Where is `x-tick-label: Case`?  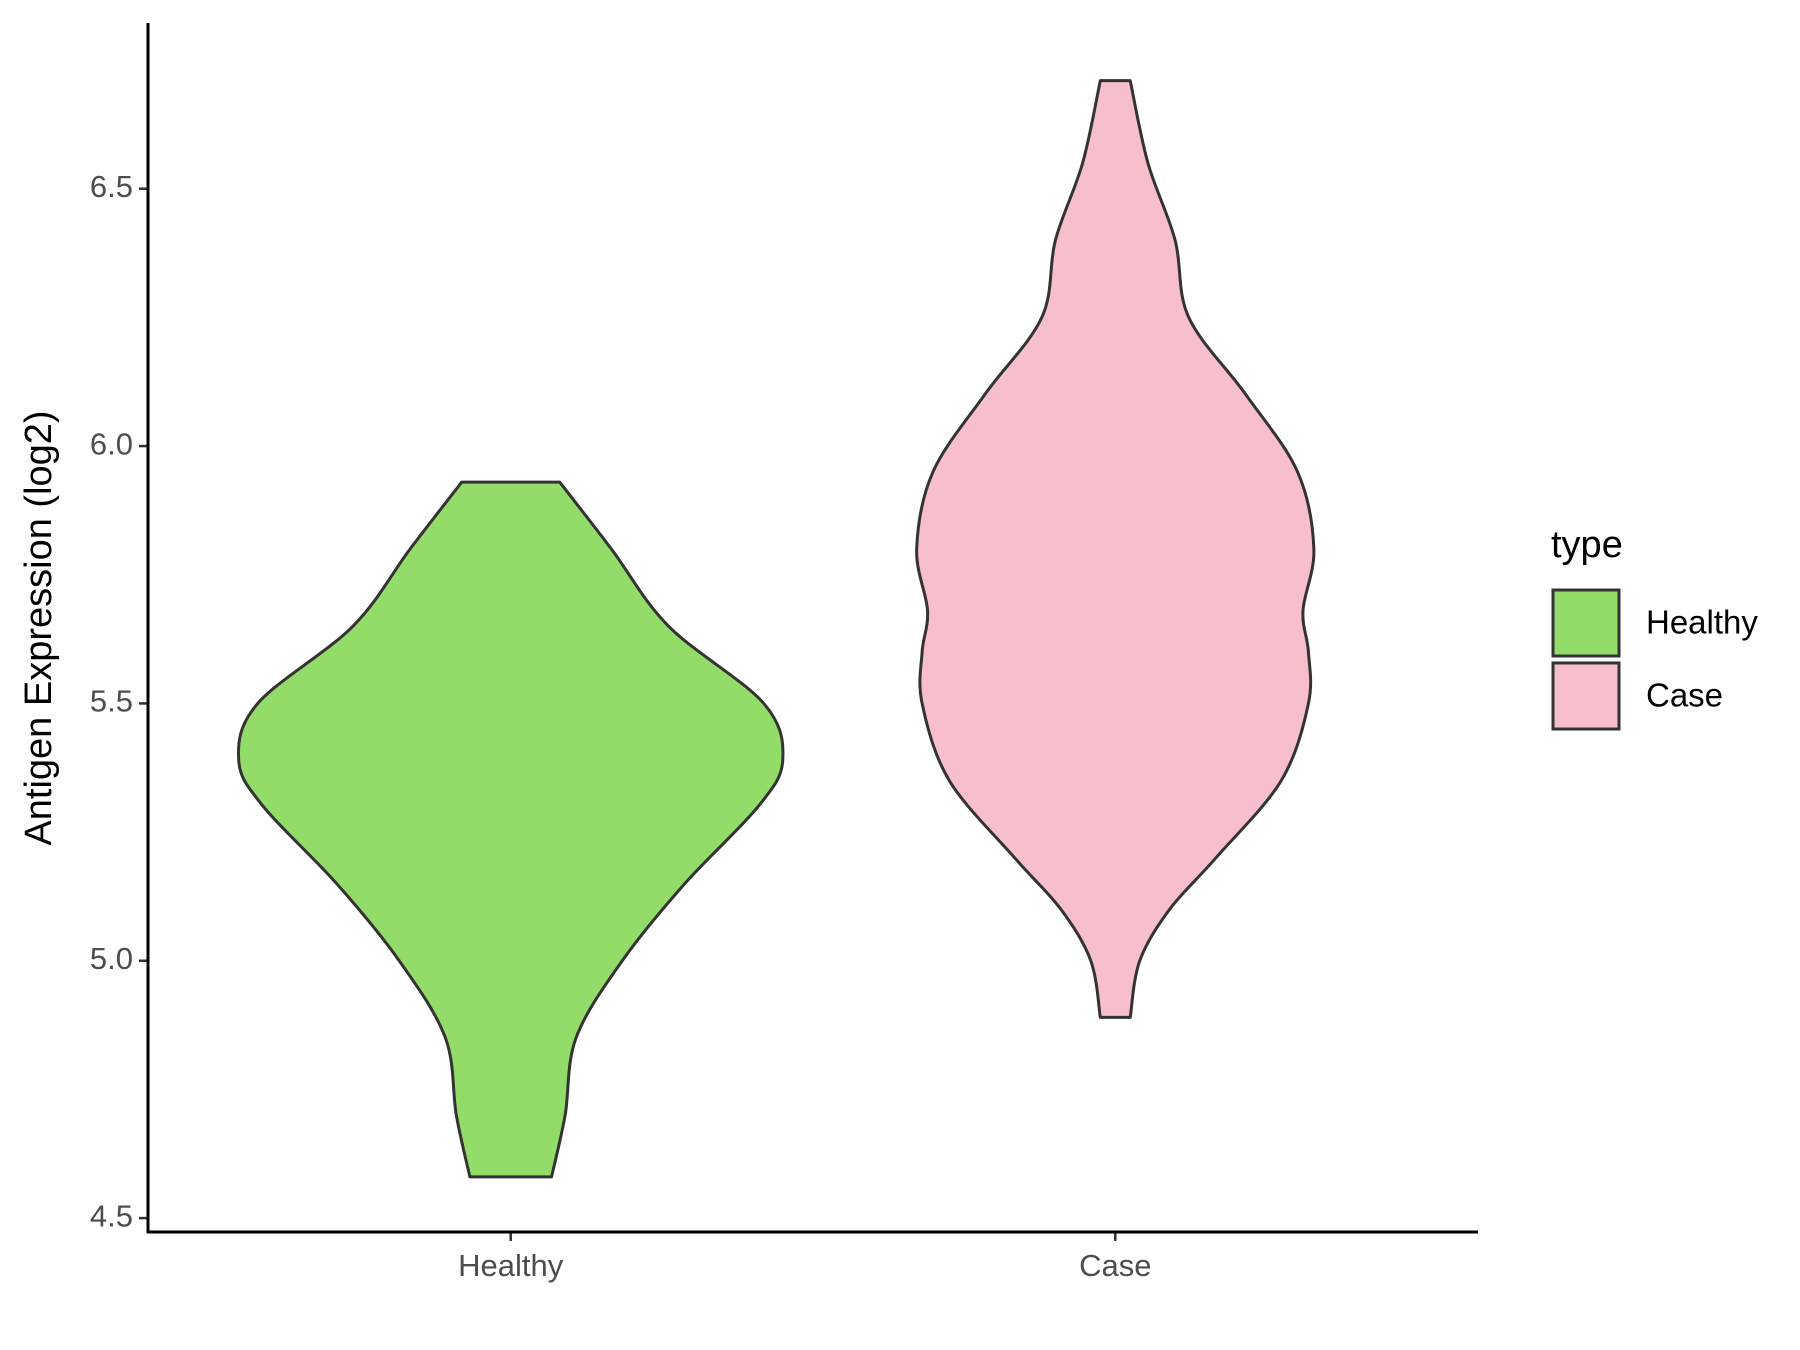
x-tick-label: Case is located at coordinates (1115, 1265).